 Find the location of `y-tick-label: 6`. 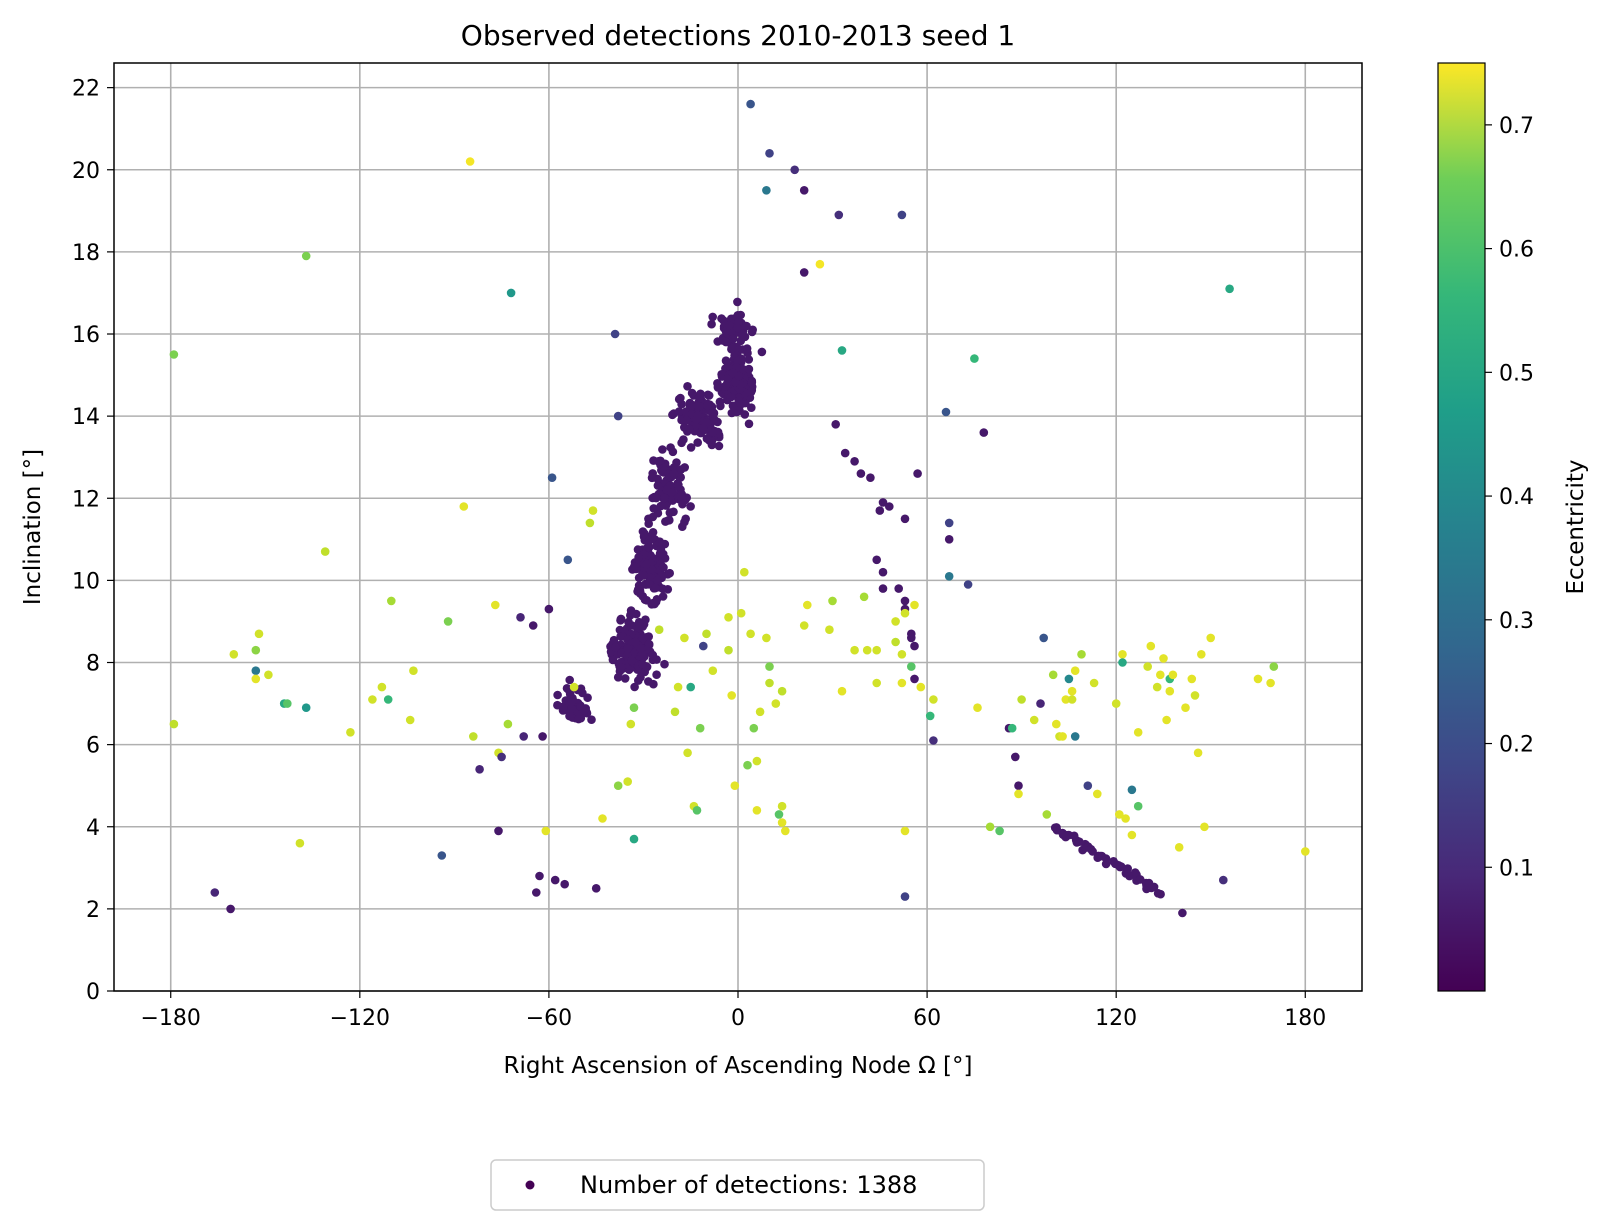

y-tick-label: 6 is located at coordinates (93, 746).